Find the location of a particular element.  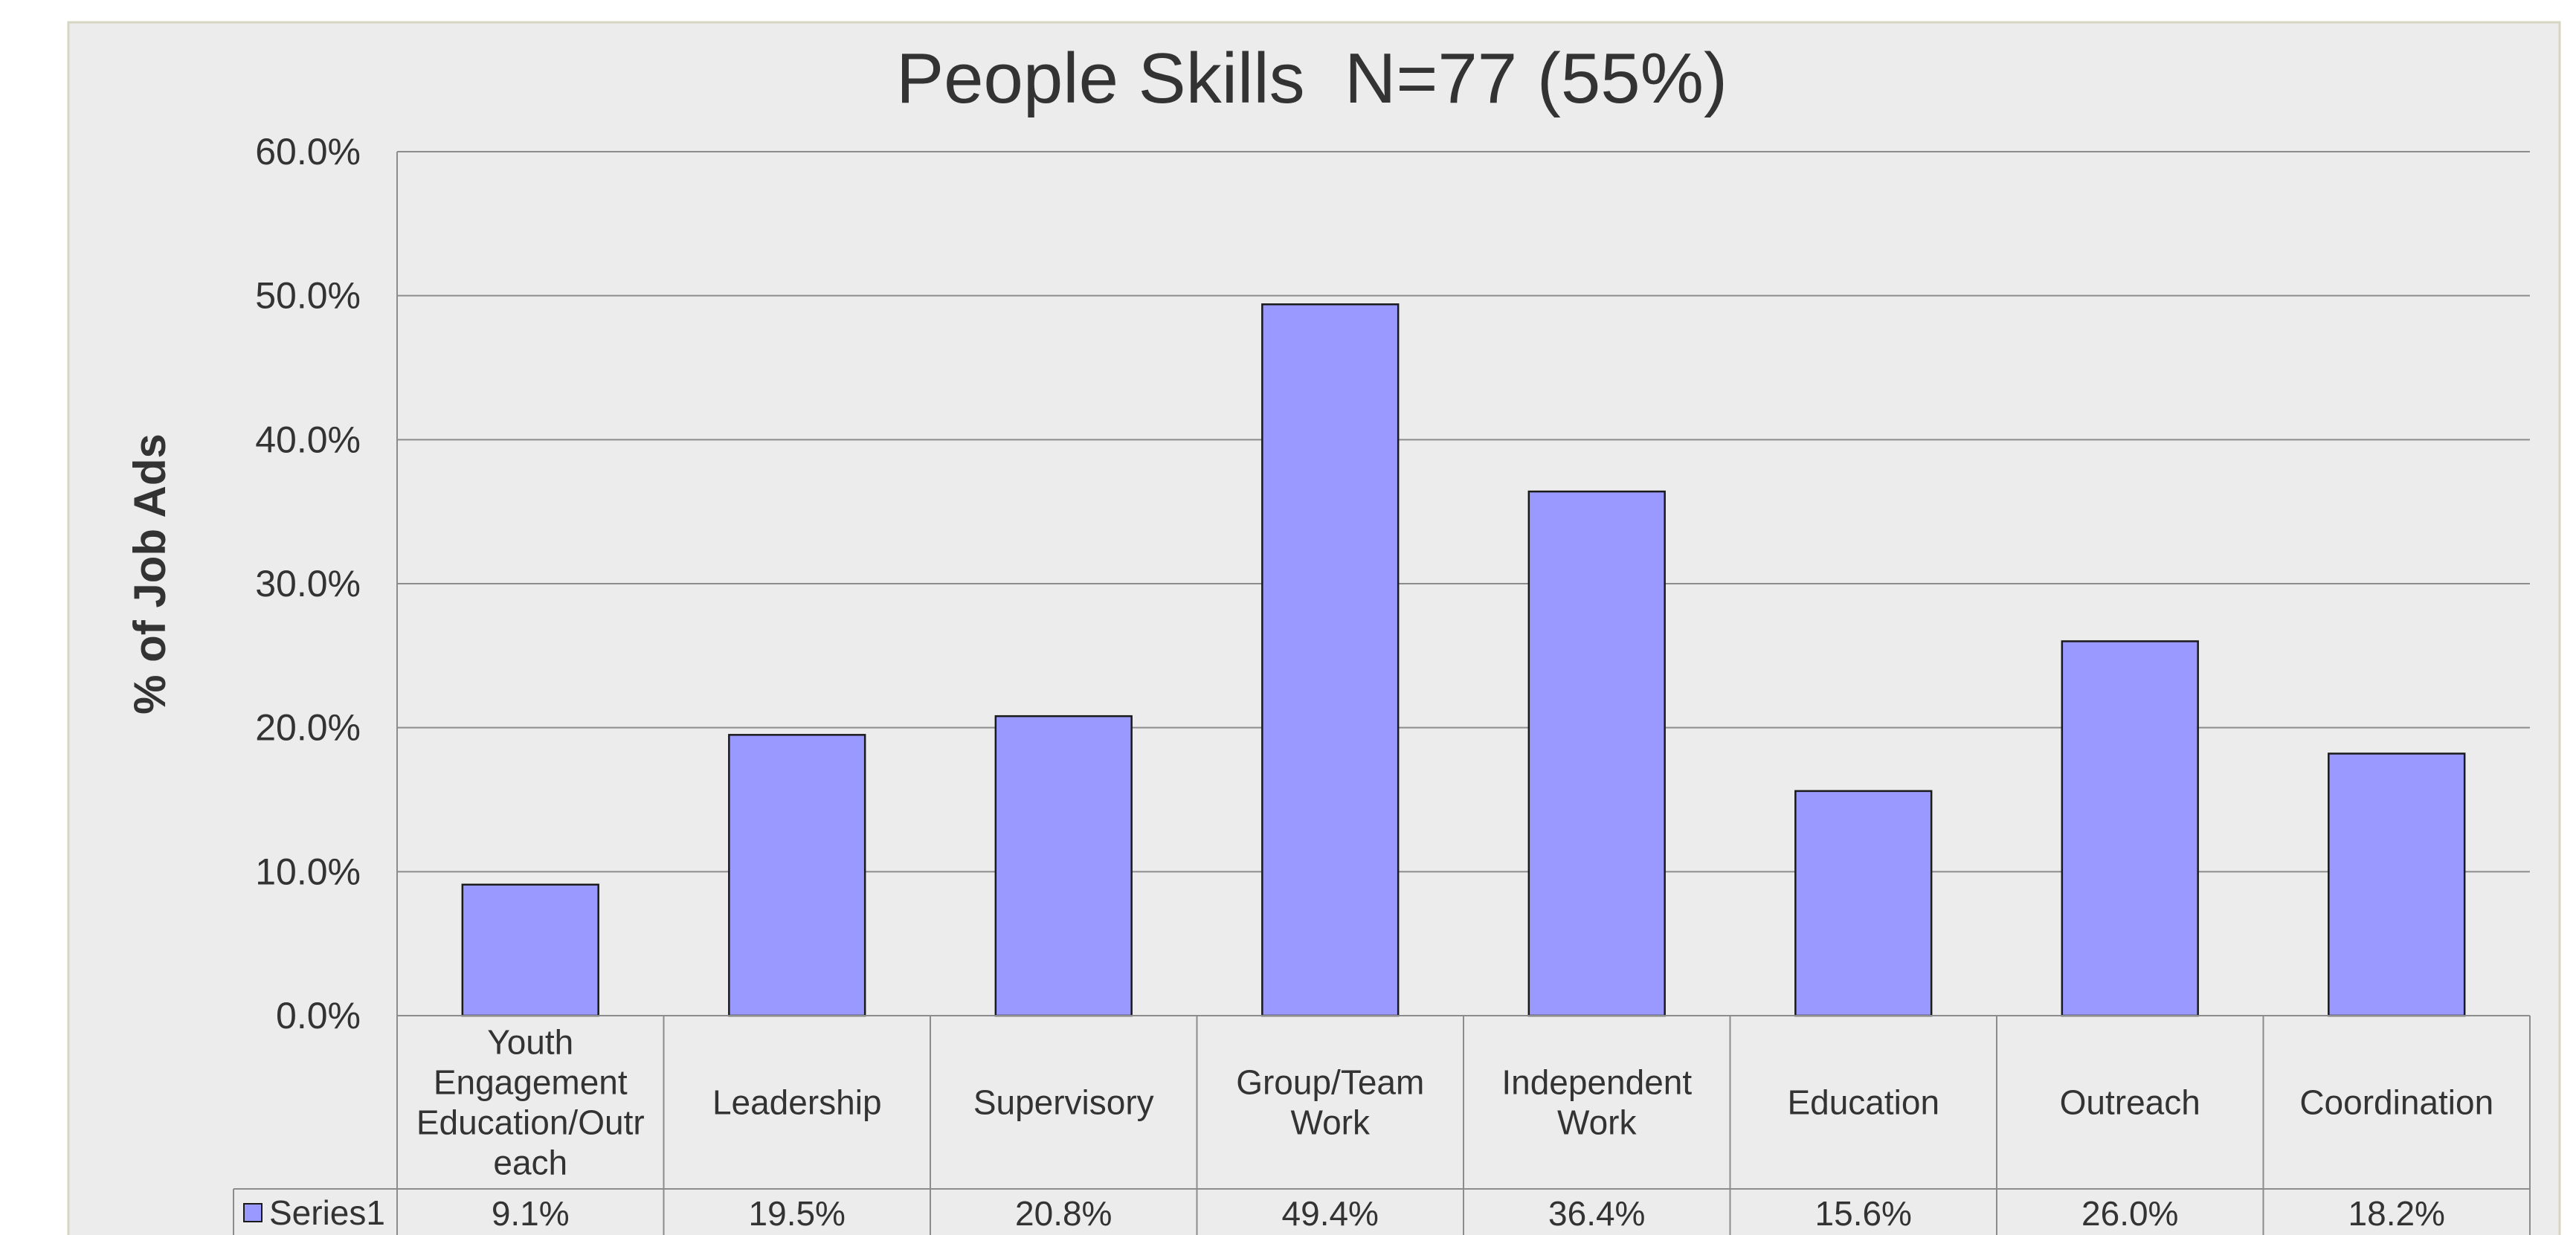

data-label: 9.1% is located at coordinates (531, 1213).